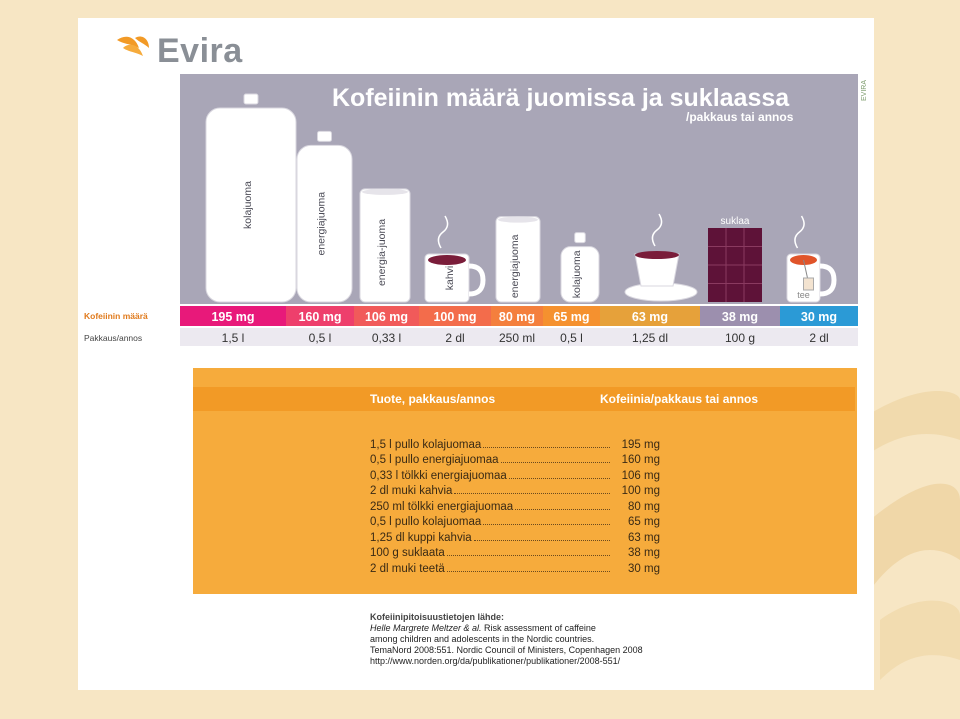 Image resolution: width=960 pixels, height=719 pixels. I want to click on package-label: 0,33 l, so click(386, 338).